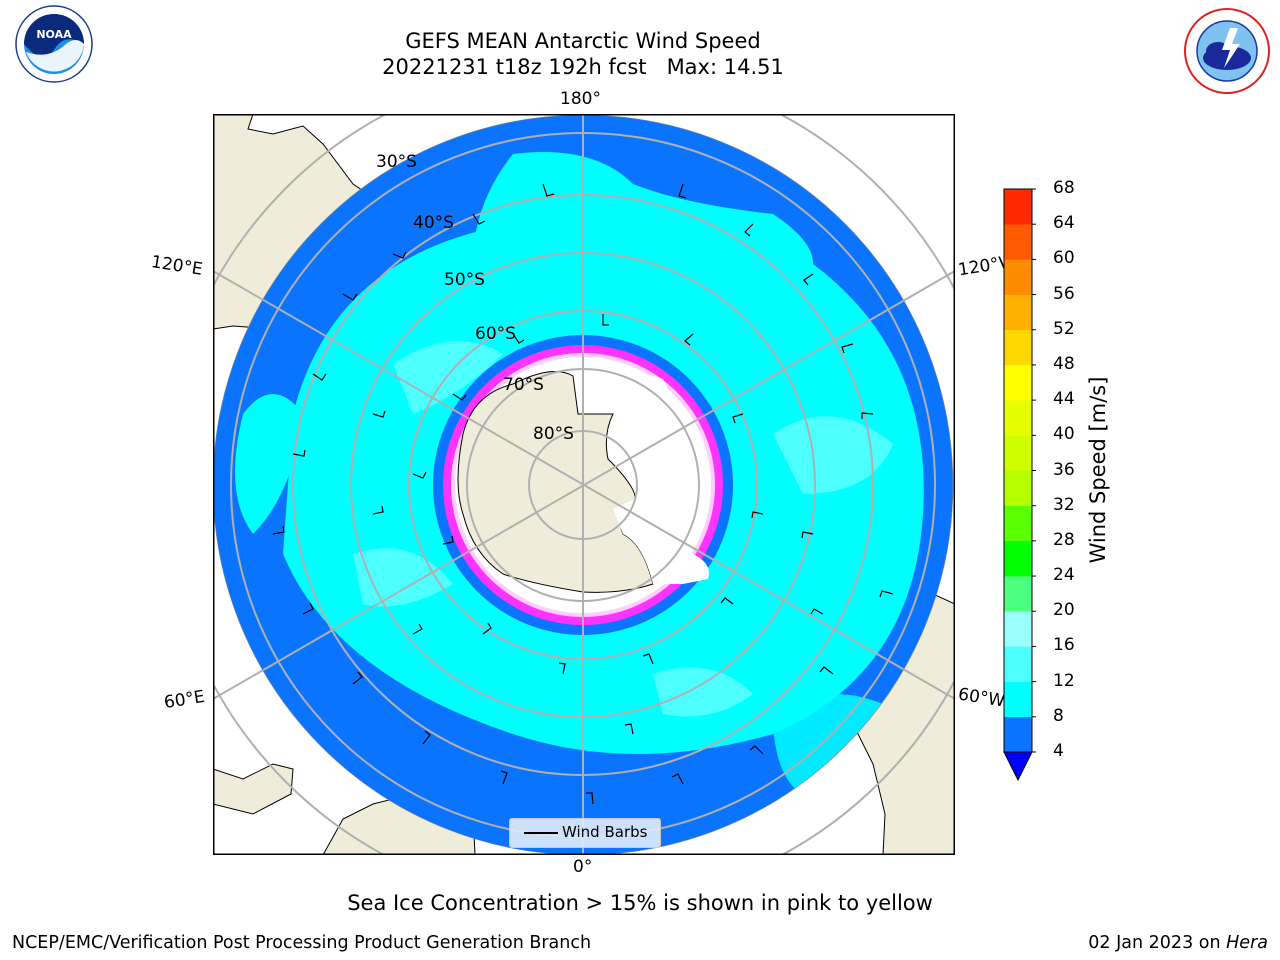 Image resolution: width=1280 pixels, height=960 pixels. I want to click on lat-label-40s: 40°S, so click(433, 223).